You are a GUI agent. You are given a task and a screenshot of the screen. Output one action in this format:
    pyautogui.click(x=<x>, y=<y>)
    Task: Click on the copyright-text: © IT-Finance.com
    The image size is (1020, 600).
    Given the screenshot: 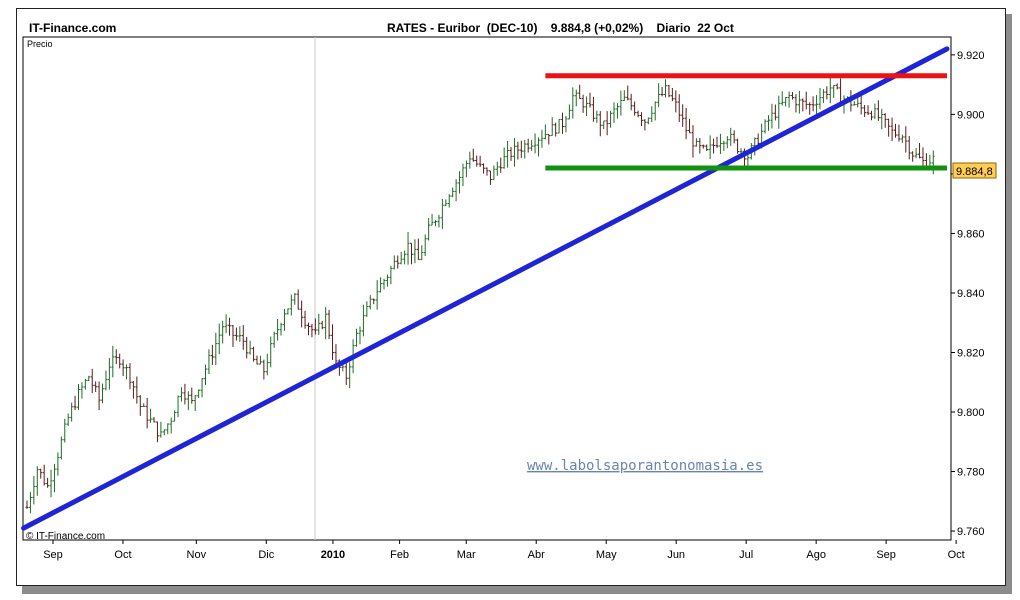 What is the action you would take?
    pyautogui.click(x=65, y=536)
    